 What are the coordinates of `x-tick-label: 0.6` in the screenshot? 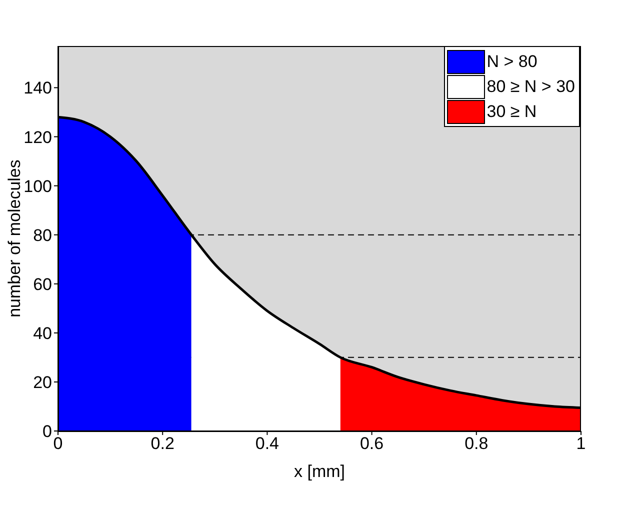 It's located at (372, 444).